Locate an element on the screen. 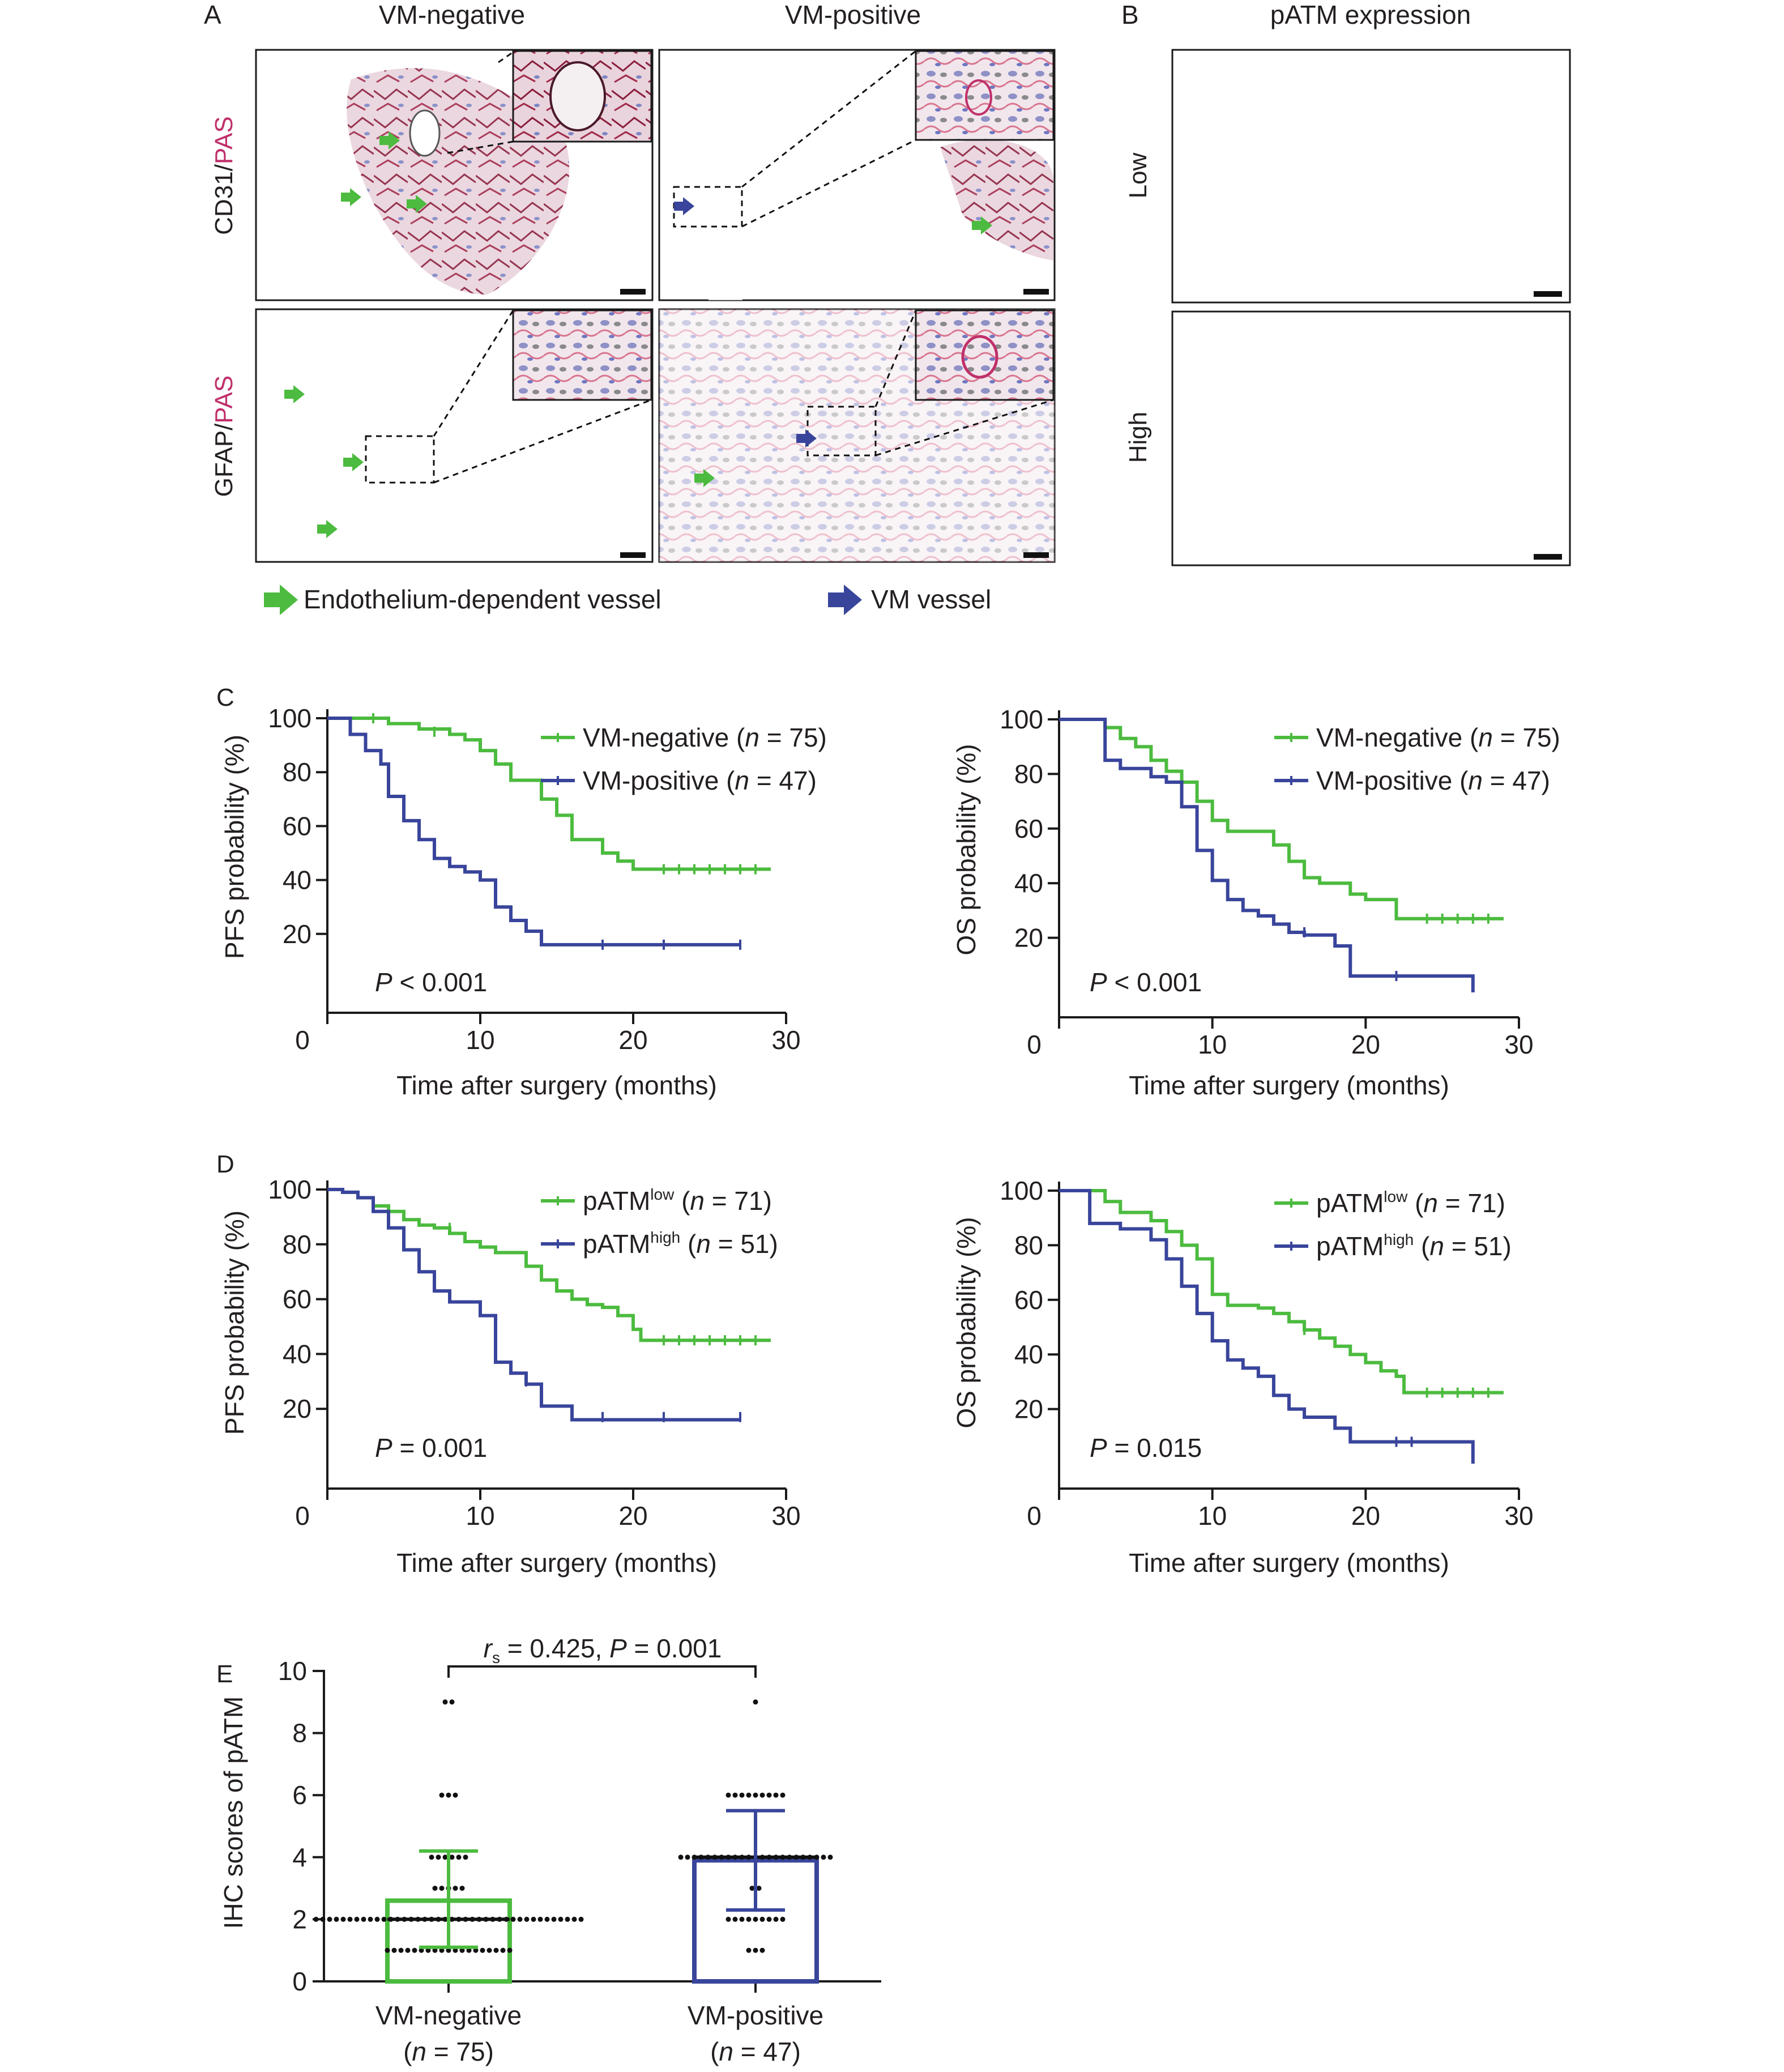 This screenshot has height=2072, width=1784. n-symbol: n is located at coordinates (419, 2051).